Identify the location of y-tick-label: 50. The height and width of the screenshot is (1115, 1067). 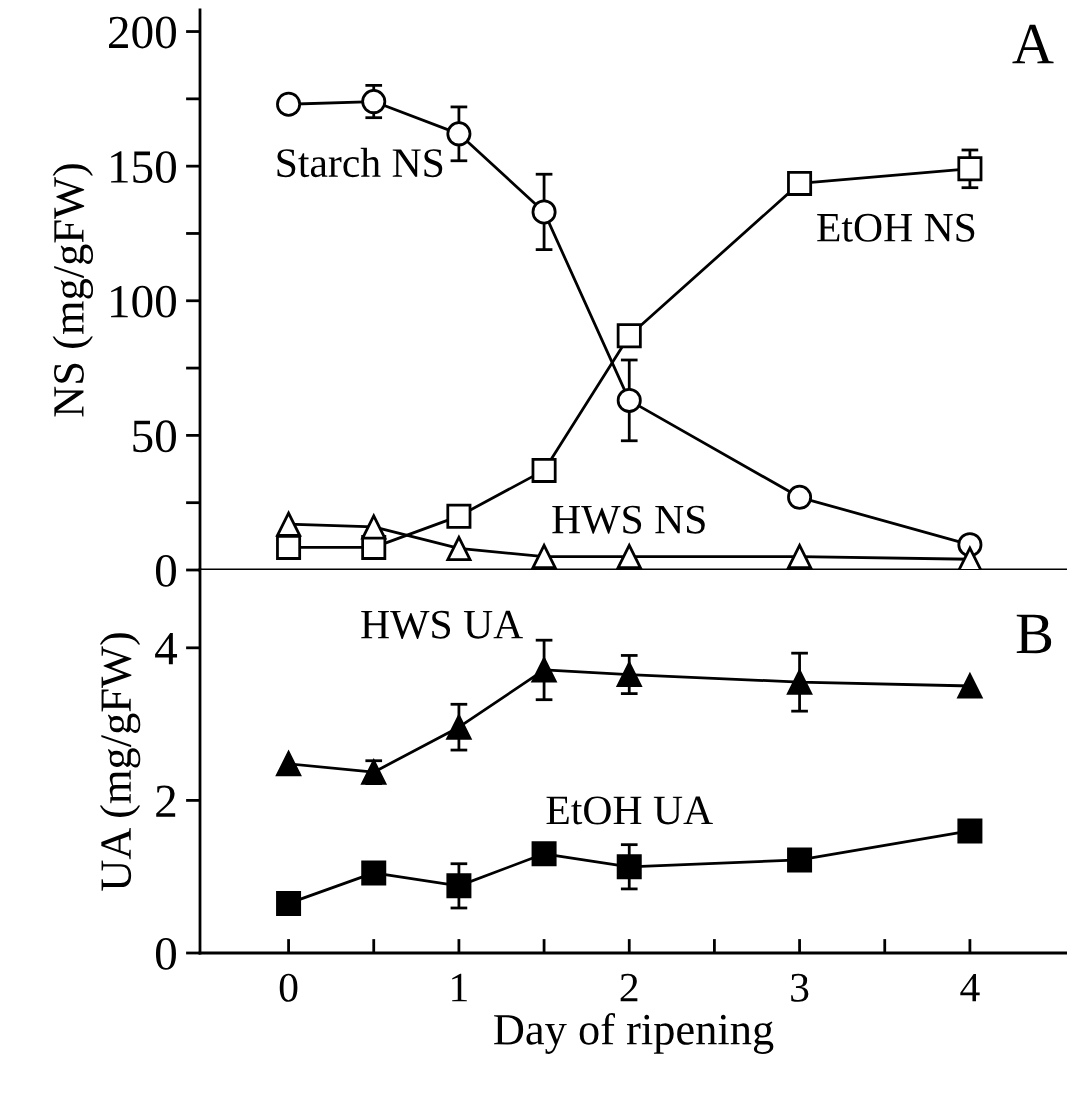
(154, 436).